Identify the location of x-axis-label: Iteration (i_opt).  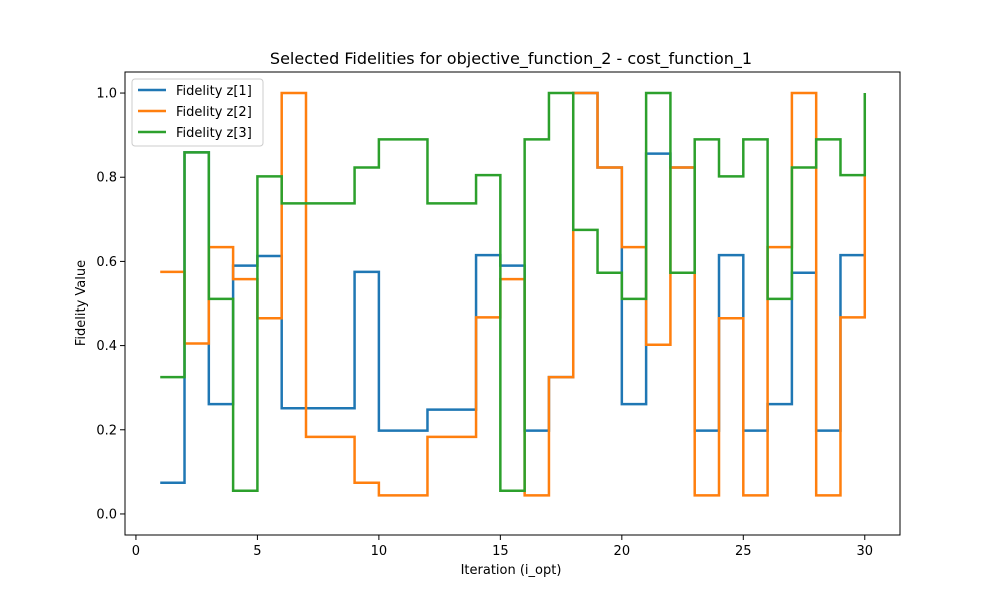
(511, 570).